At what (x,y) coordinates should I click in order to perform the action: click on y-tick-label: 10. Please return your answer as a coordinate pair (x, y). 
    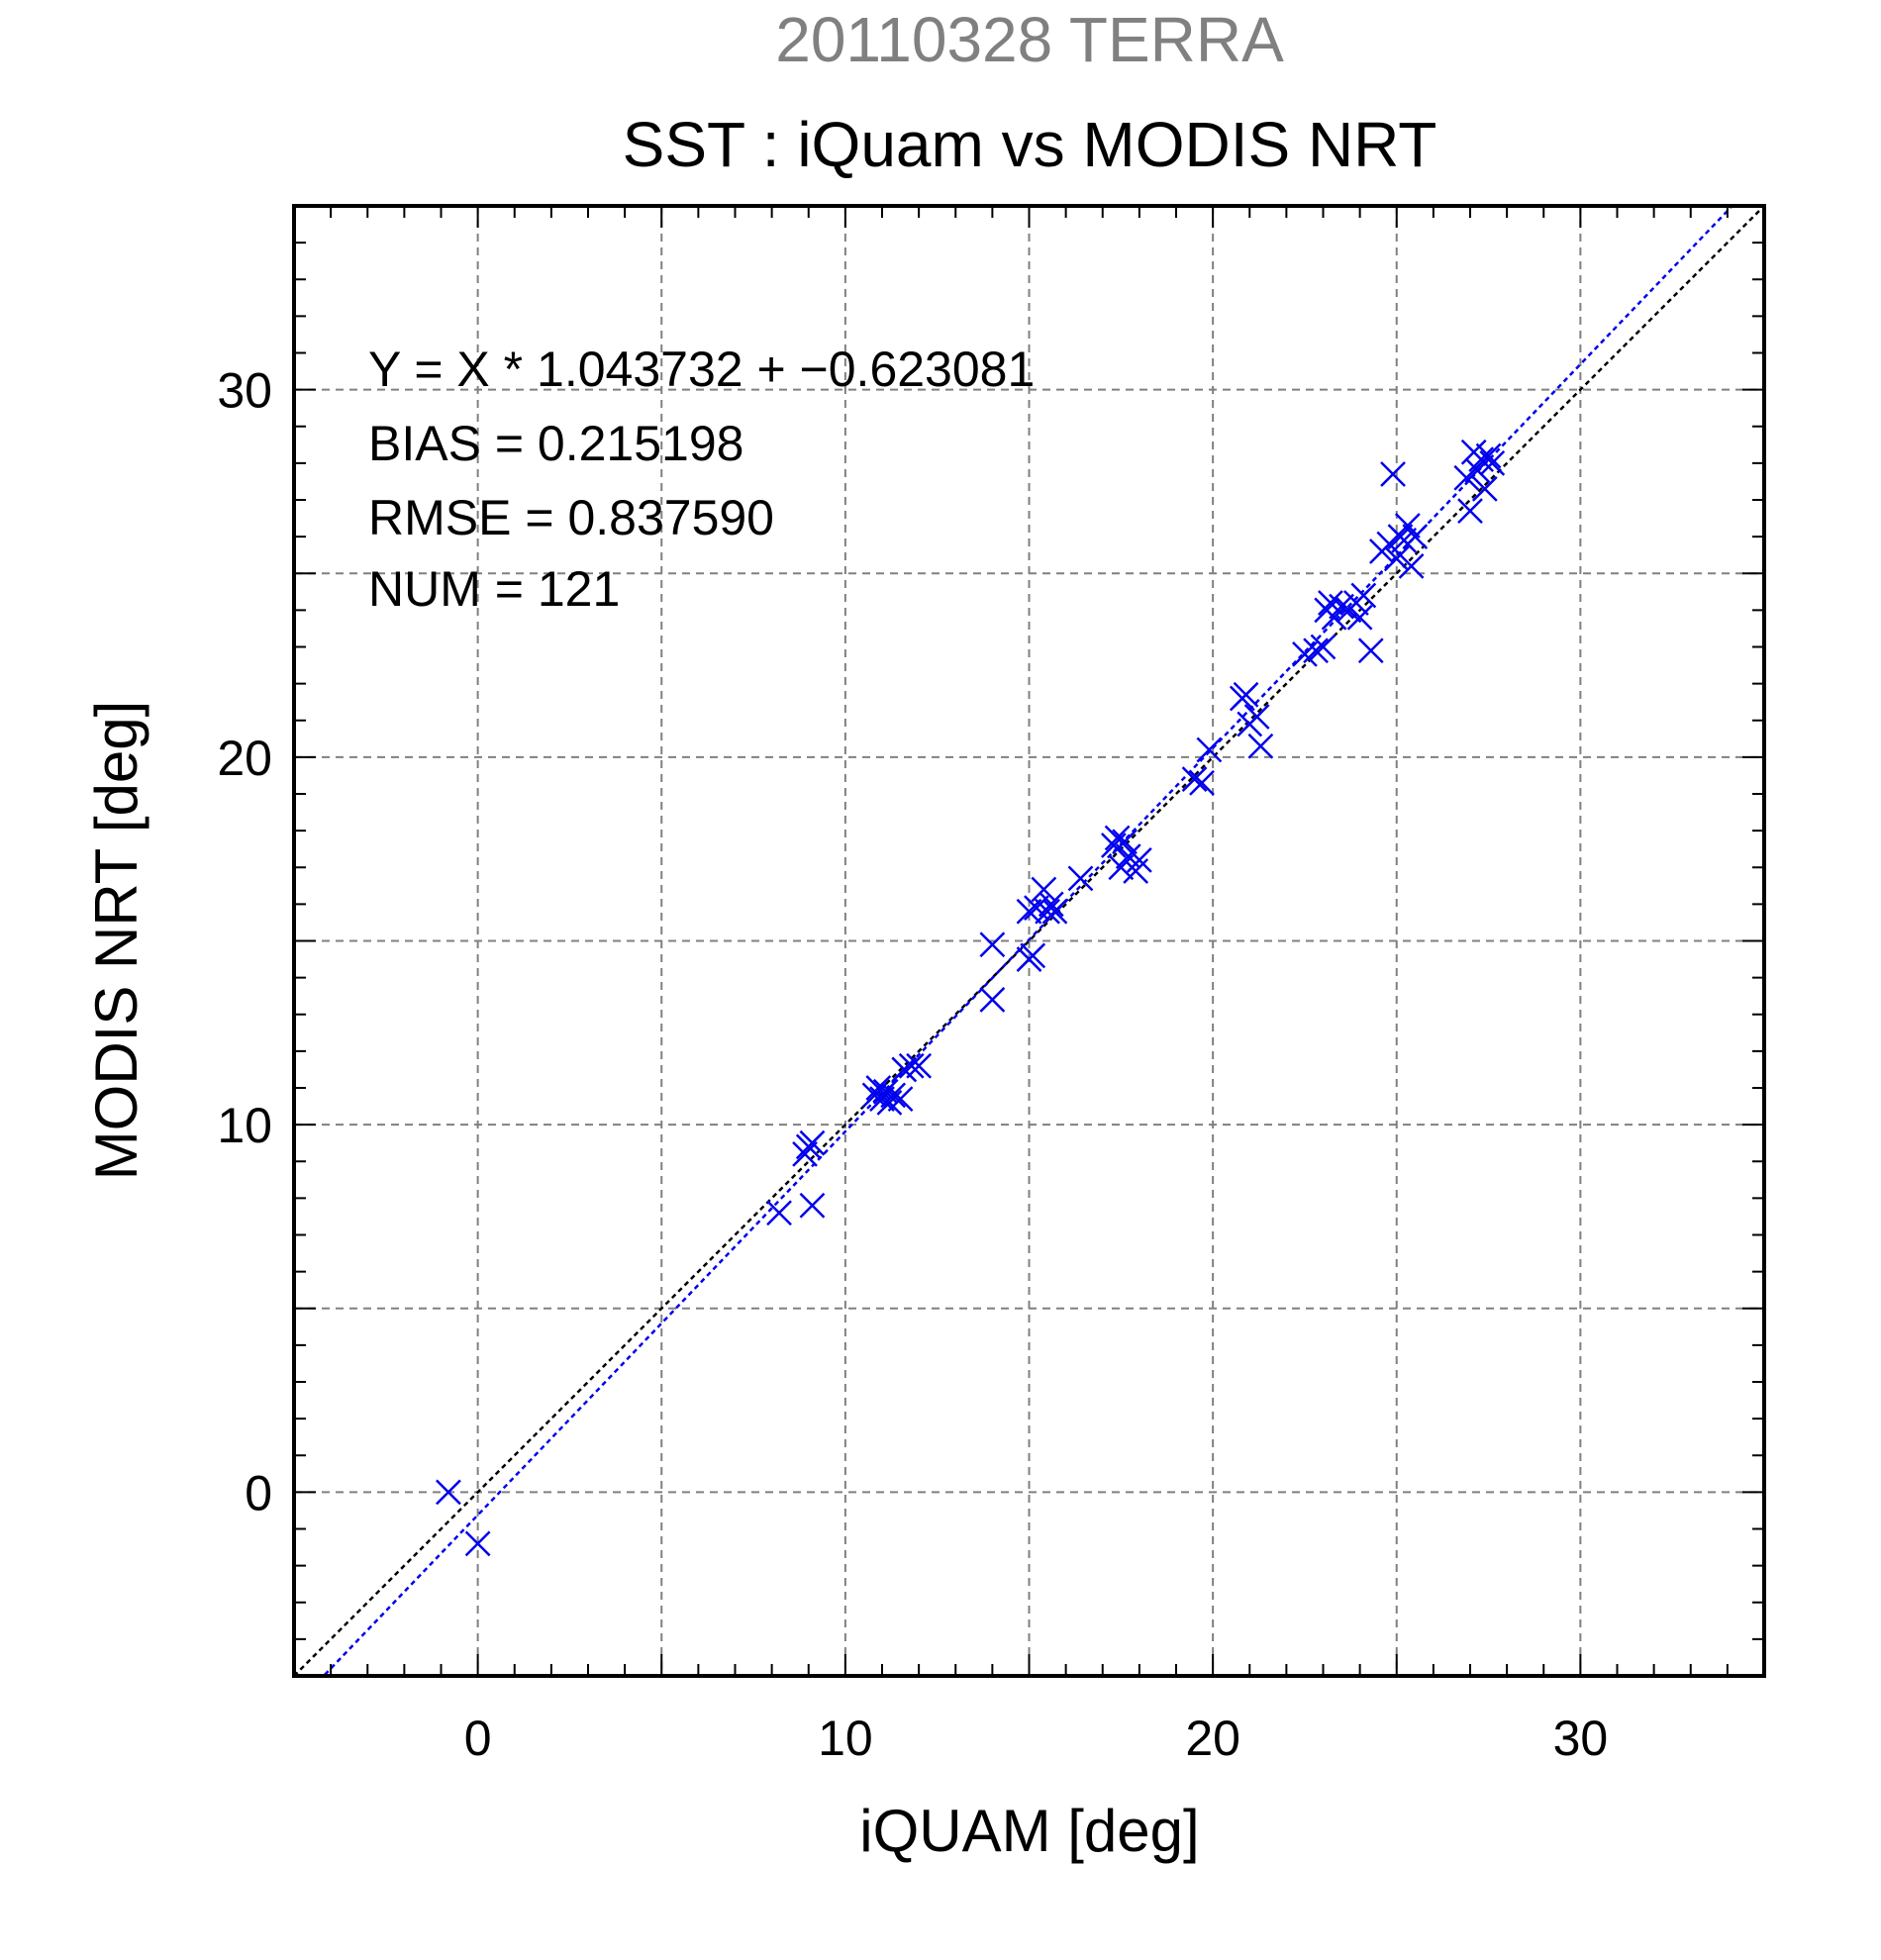
    Looking at the image, I should click on (245, 1125).